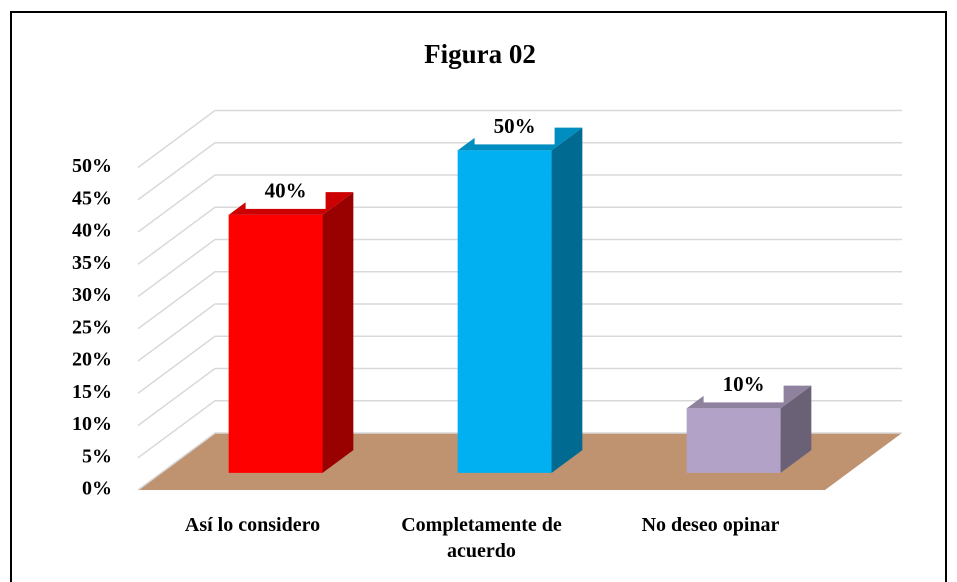 Image resolution: width=957 pixels, height=582 pixels. I want to click on x-tick-label: Completamente de acuerdo, so click(481, 538).